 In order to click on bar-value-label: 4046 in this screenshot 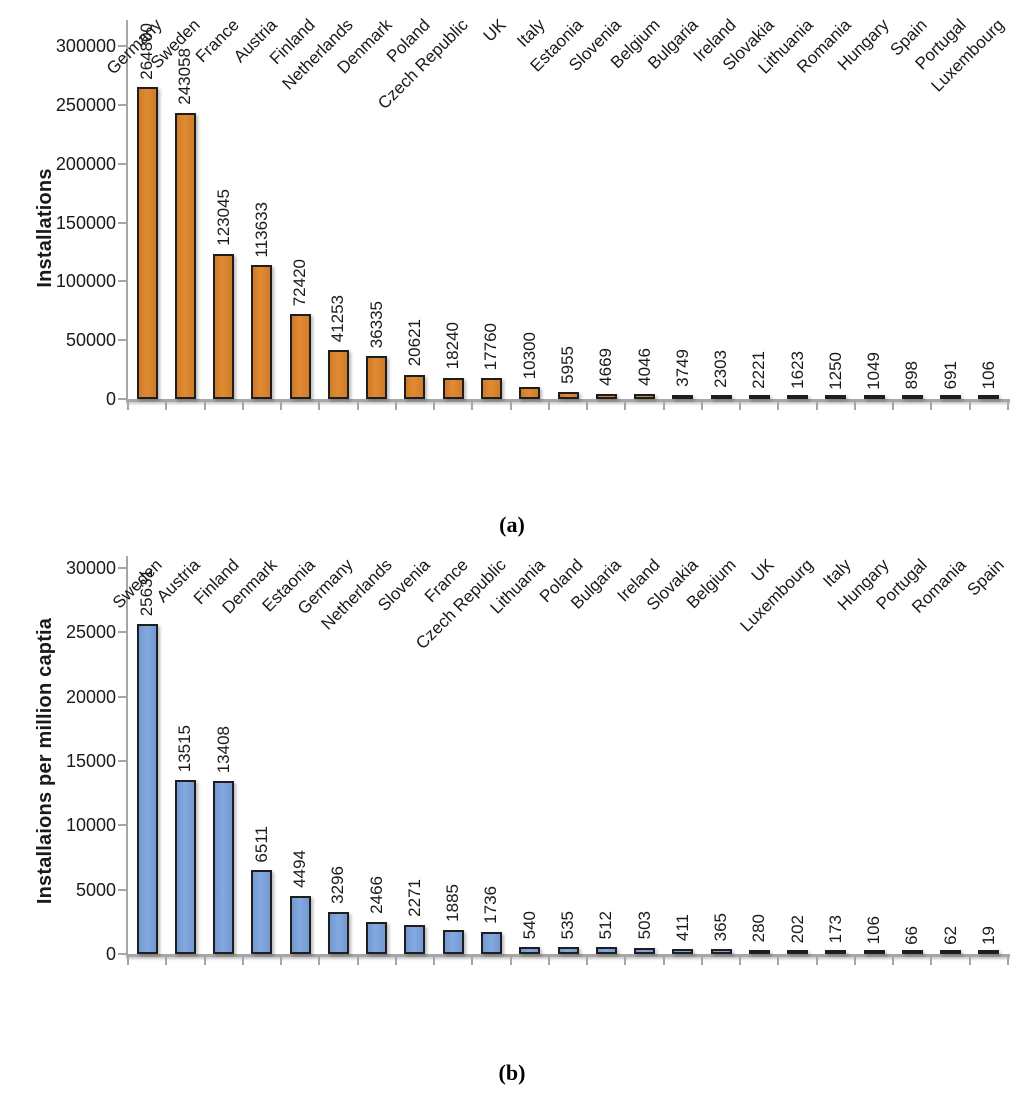, I will do `click(644, 367)`.